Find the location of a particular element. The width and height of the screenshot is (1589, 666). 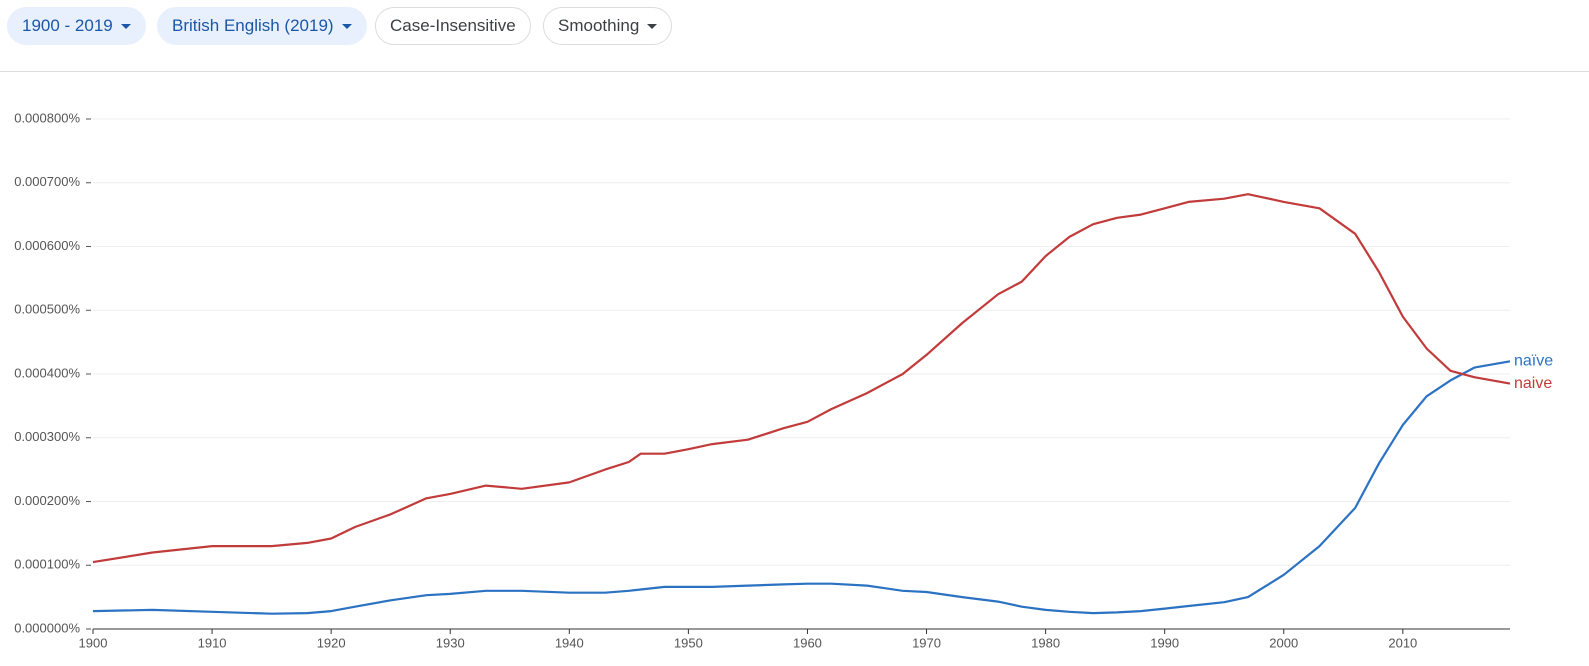

x-tick-label: 1960 is located at coordinates (807, 642).